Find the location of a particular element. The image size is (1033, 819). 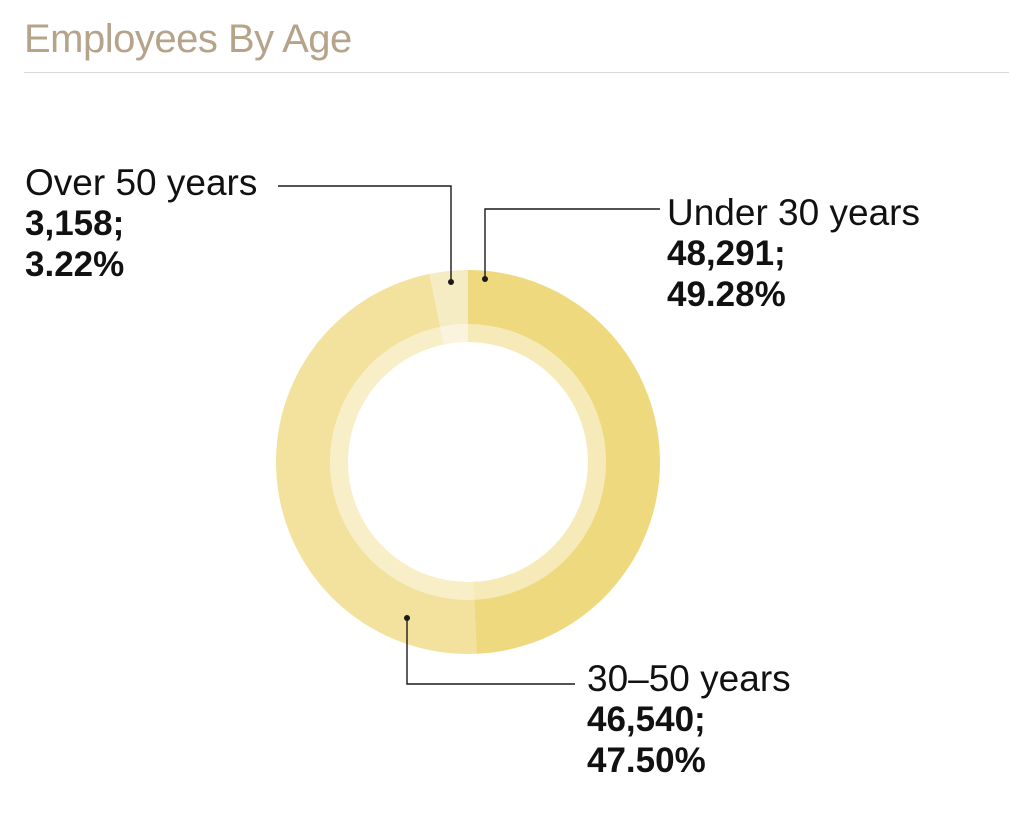

slice-label-under-30: Under 30 years is located at coordinates (793, 212).